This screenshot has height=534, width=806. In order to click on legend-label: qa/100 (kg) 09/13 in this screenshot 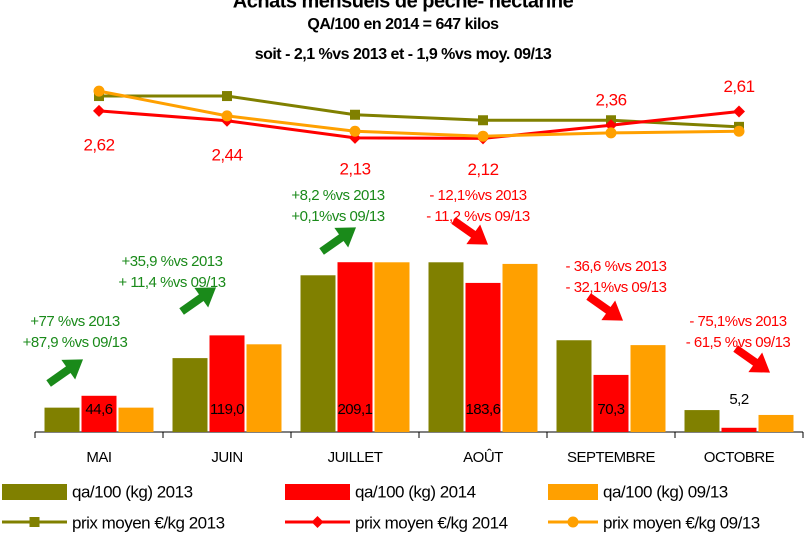, I will do `click(665, 491)`.